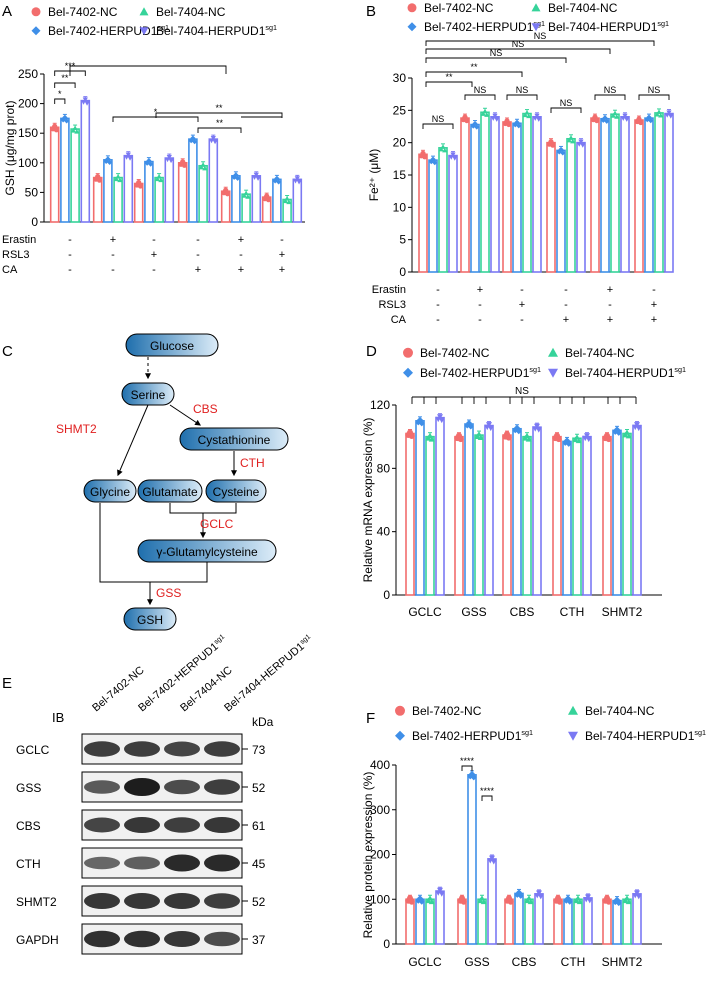 This screenshot has height=999, width=711. What do you see at coordinates (527, 515) in the screenshot?
I see `d-bar-g3-s3` at bounding box center [527, 515].